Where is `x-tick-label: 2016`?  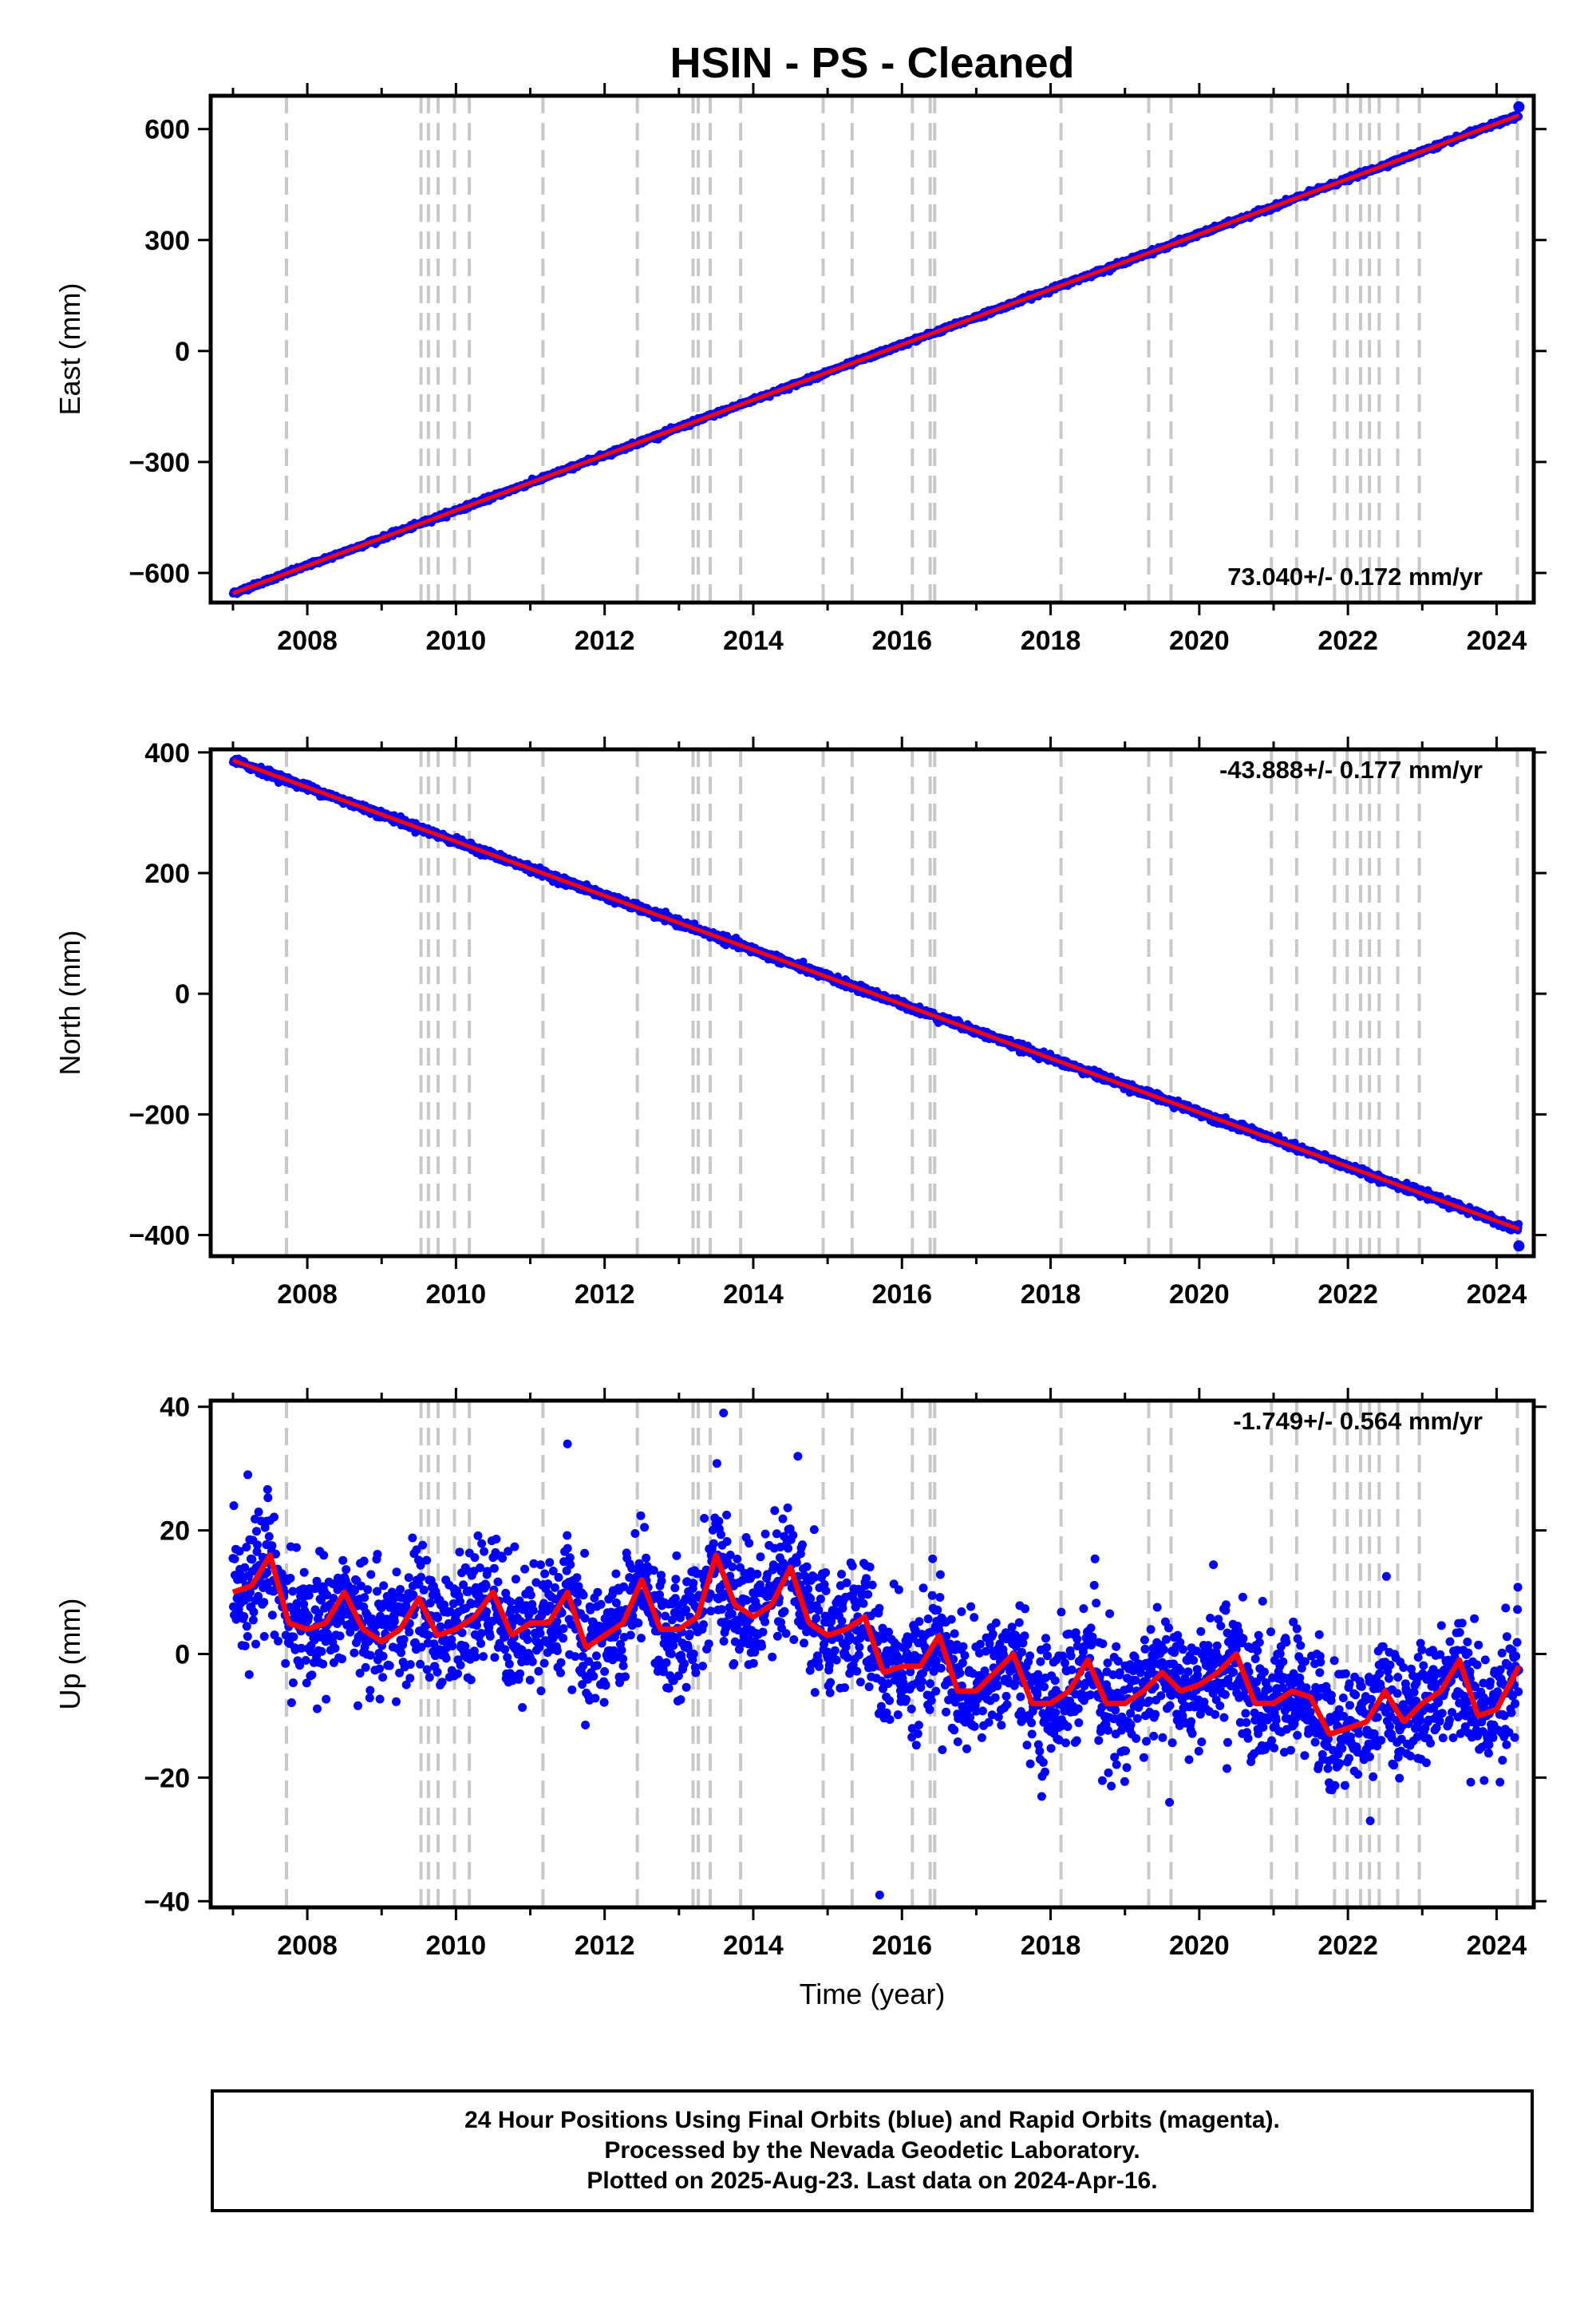 x-tick-label: 2016 is located at coordinates (901, 641).